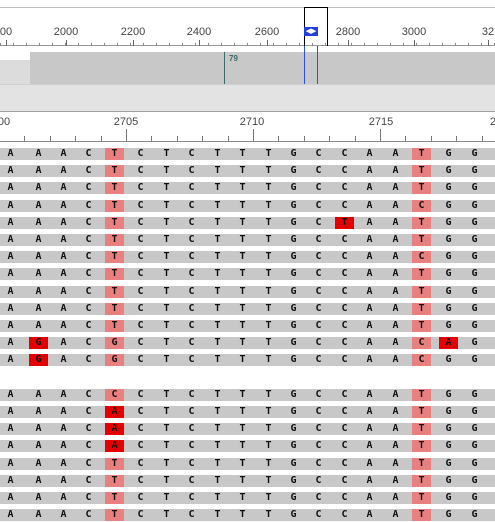 The height and width of the screenshot is (522, 495). I want to click on coverage-track: 79, so click(247, 65).